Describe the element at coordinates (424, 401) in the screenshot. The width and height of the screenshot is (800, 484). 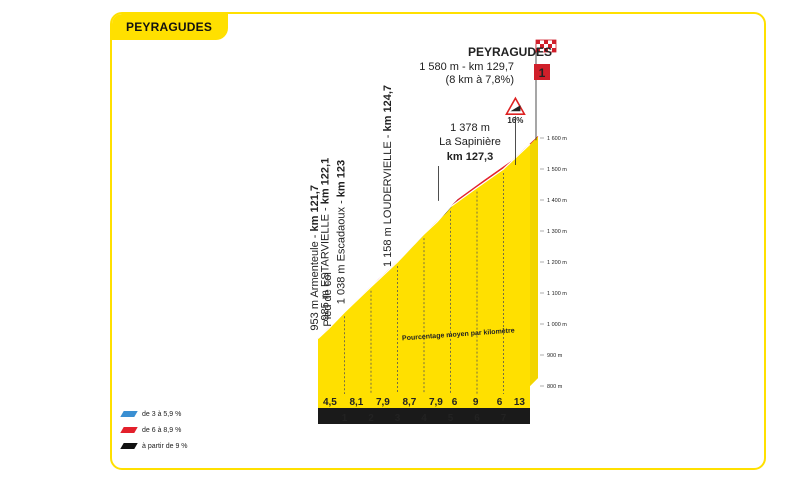
I see `gradient-band` at that location.